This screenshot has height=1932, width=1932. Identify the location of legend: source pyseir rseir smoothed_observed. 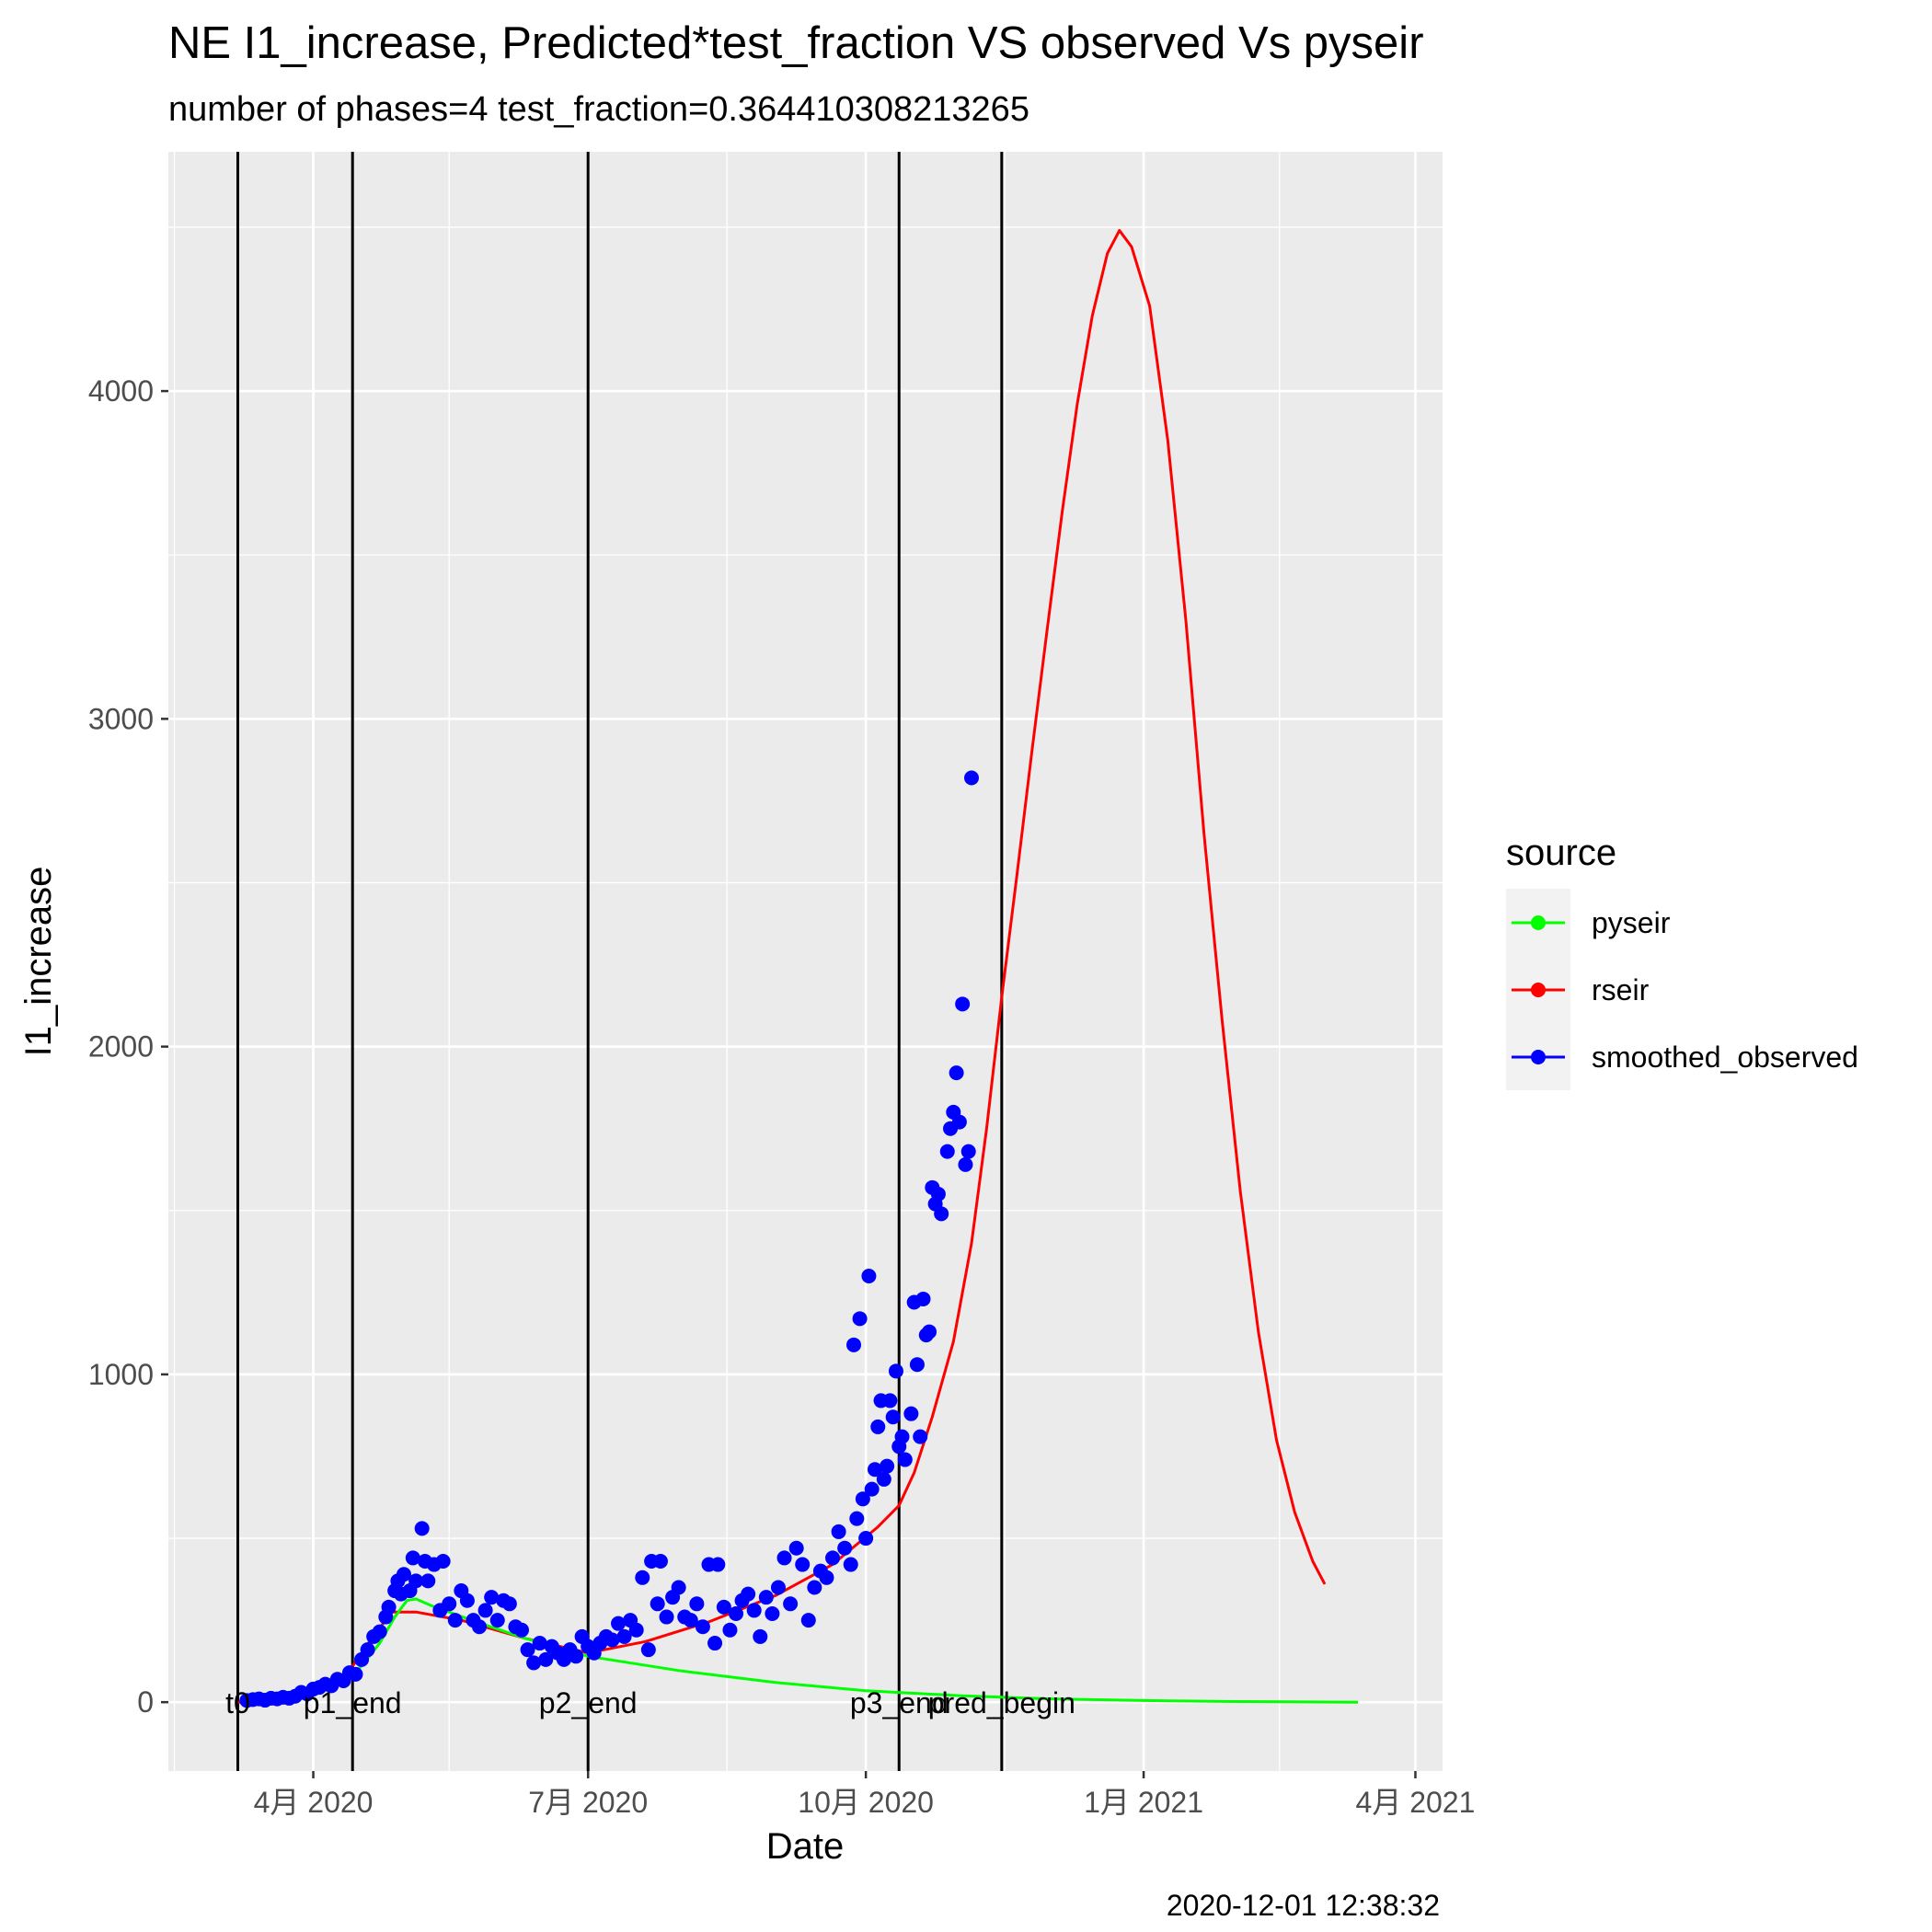
(1682, 961).